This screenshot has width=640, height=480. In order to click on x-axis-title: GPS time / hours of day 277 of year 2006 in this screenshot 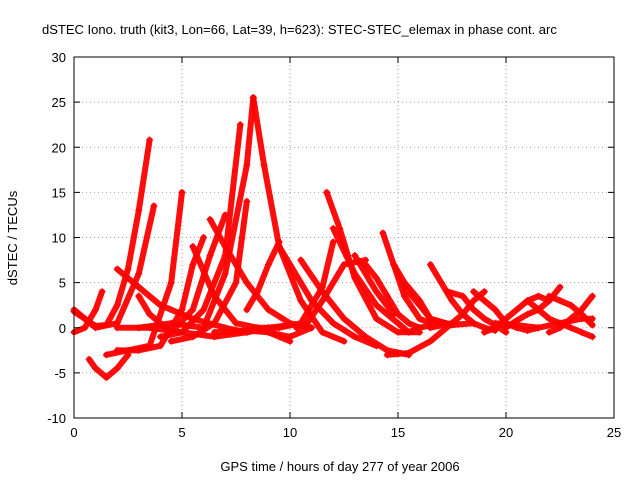, I will do `click(339, 466)`.